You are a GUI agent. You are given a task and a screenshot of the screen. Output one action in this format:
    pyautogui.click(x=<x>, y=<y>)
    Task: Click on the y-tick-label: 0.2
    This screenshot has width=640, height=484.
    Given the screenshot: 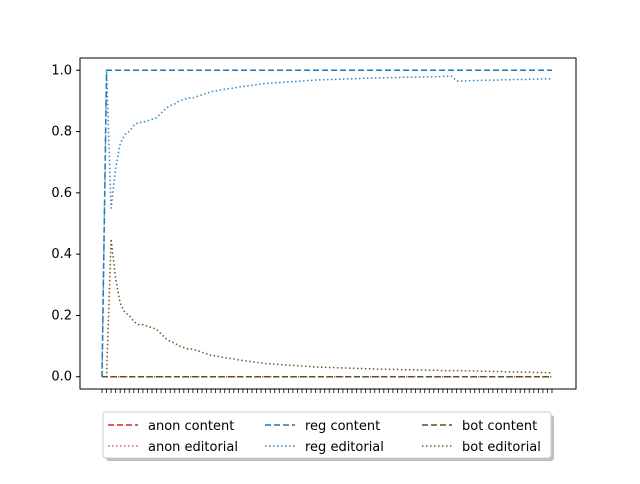 What is the action you would take?
    pyautogui.click(x=61, y=315)
    